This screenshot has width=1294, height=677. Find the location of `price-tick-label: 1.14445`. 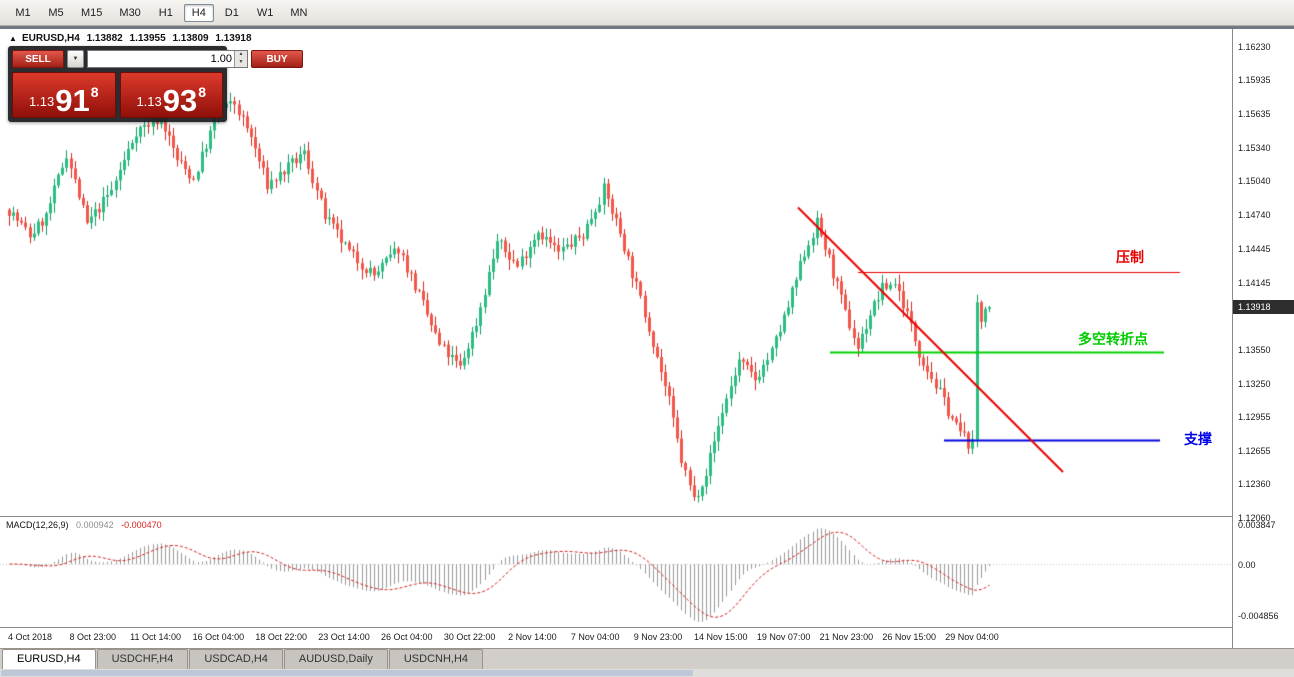

price-tick-label: 1.14445 is located at coordinates (1254, 248).